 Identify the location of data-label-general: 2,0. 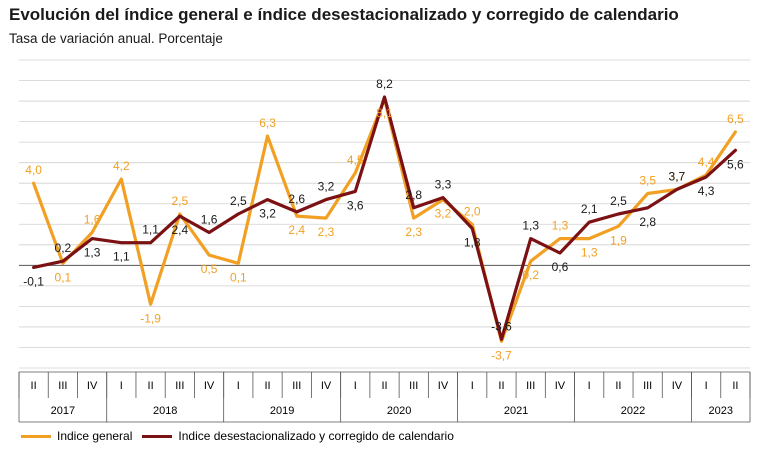
(472, 211).